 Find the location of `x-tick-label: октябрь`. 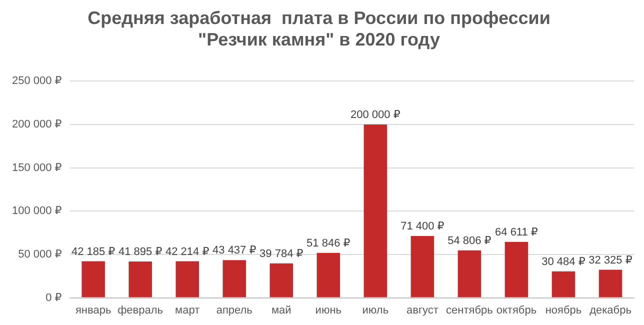

x-tick-label: октябрь is located at coordinates (516, 310).